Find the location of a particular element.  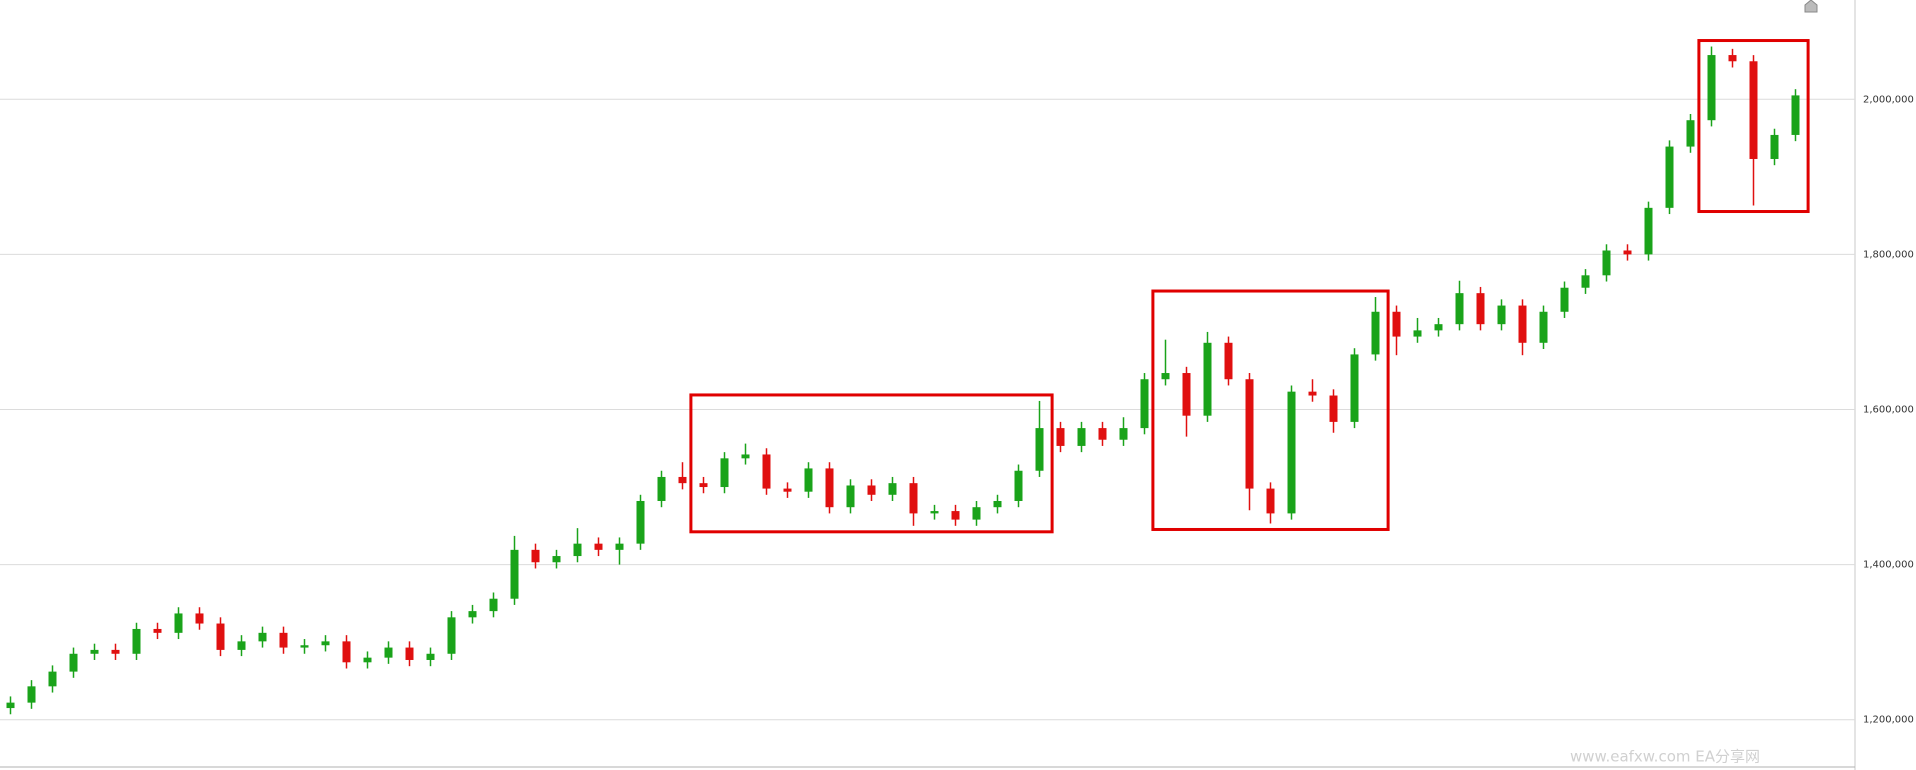

y-tick-label: 1,200,000 is located at coordinates (1888, 720).